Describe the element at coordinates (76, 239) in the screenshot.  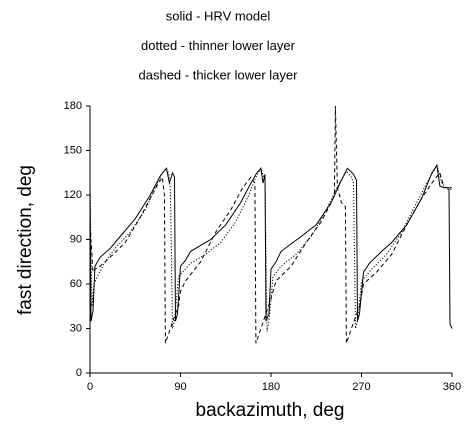
I see `y-tick-label: 90` at that location.